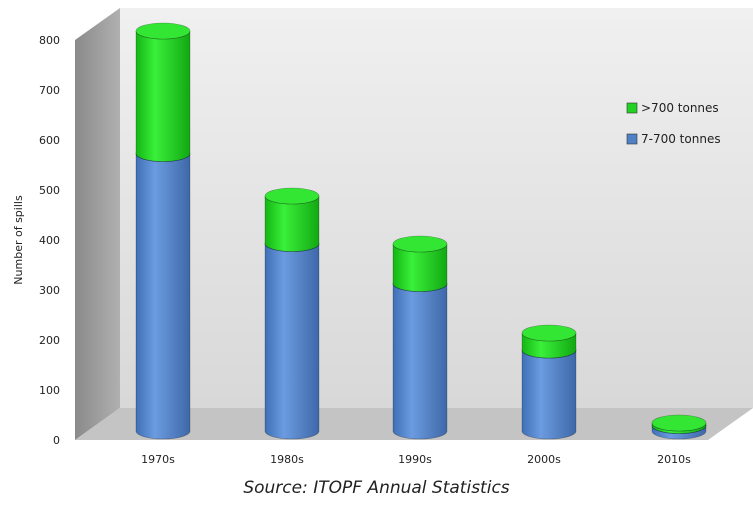 Image resolution: width=753 pixels, height=506 pixels. I want to click on source-caption: Source: ITOPF Annual Statistics, so click(376, 488).